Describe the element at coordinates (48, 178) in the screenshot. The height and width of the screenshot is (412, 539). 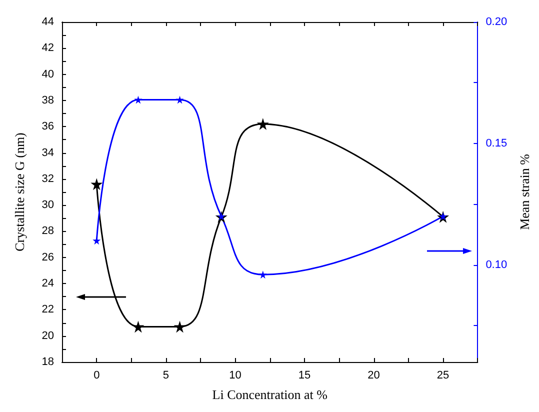
I see `y-tick-label: 32` at that location.